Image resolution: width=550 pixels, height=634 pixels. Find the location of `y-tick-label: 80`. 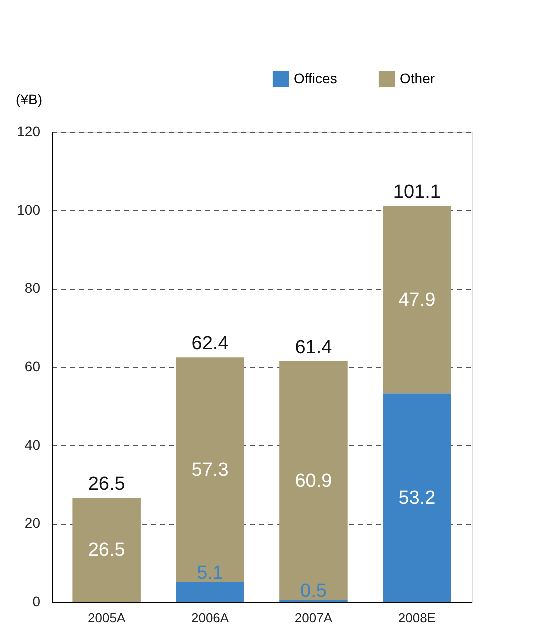

y-tick-label: 80 is located at coordinates (32, 288).